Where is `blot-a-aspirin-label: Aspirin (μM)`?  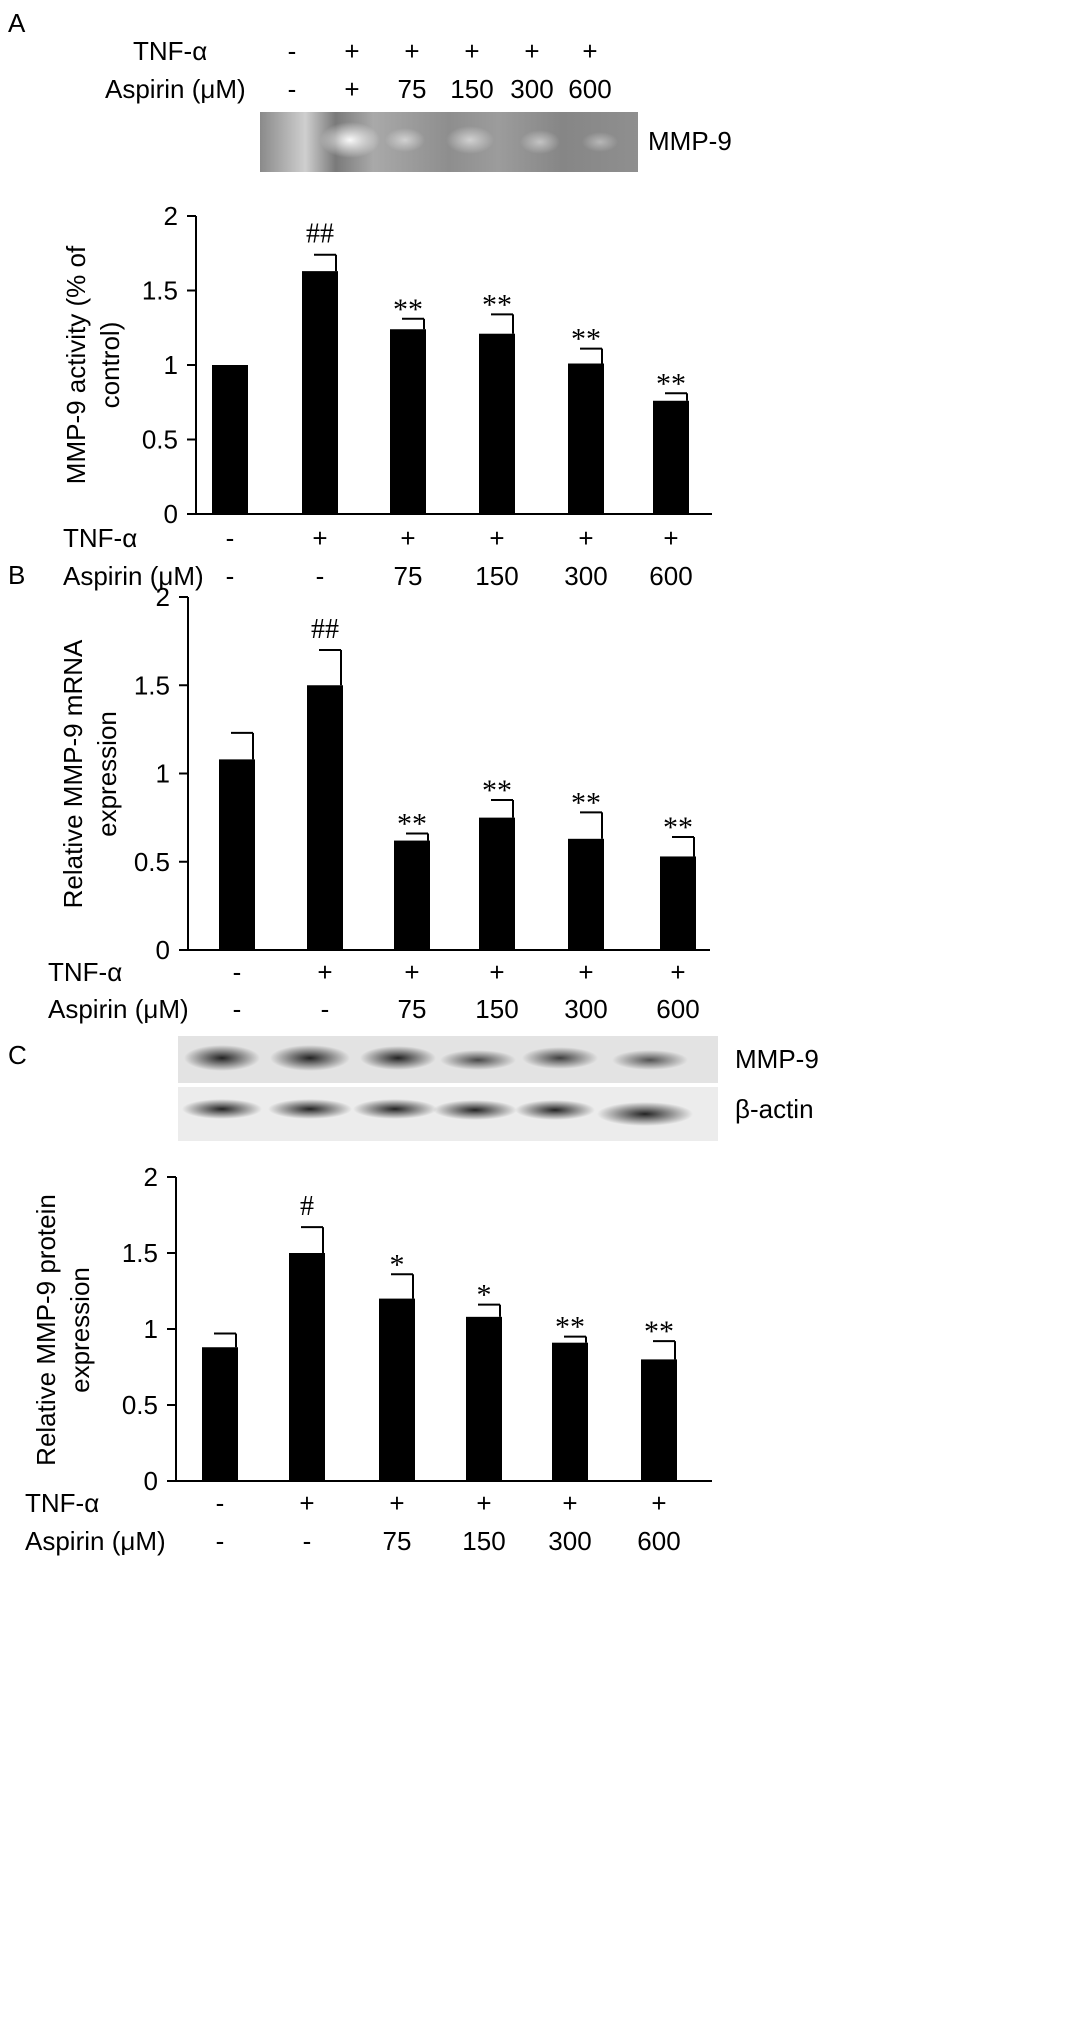 blot-a-aspirin-label: Aspirin (μM) is located at coordinates (175, 89).